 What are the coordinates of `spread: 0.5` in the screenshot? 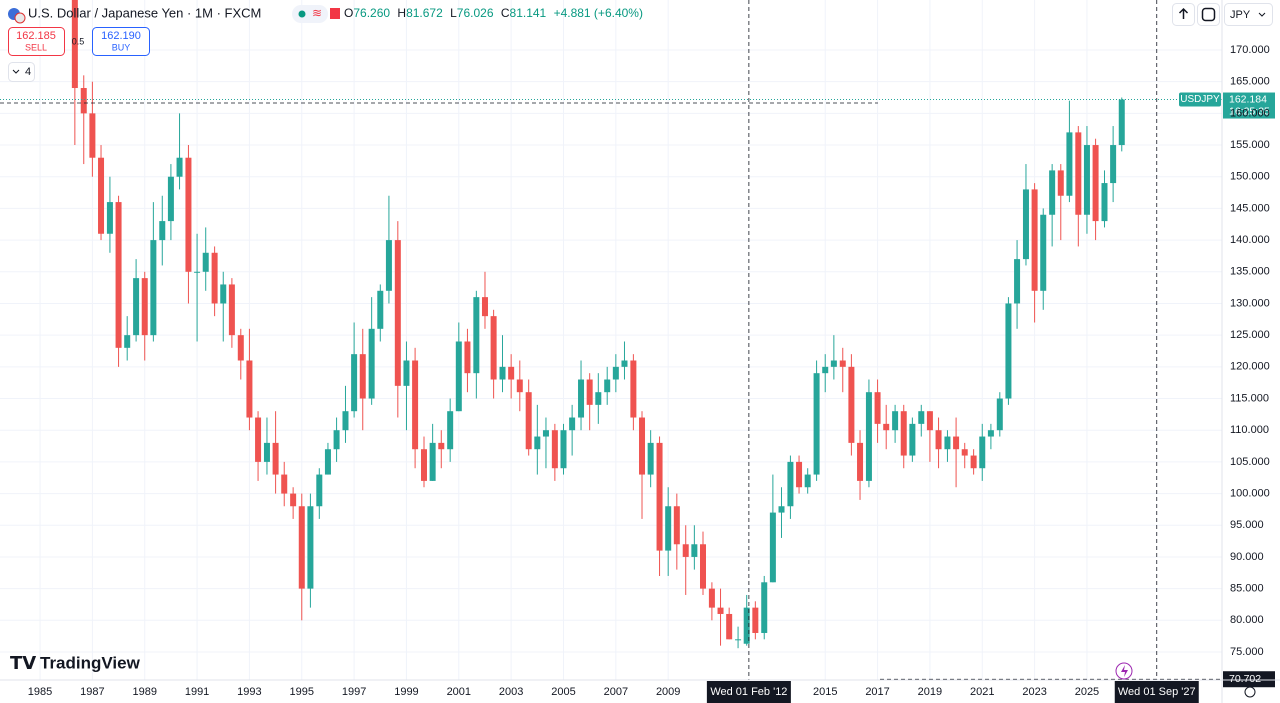 It's located at (78, 41).